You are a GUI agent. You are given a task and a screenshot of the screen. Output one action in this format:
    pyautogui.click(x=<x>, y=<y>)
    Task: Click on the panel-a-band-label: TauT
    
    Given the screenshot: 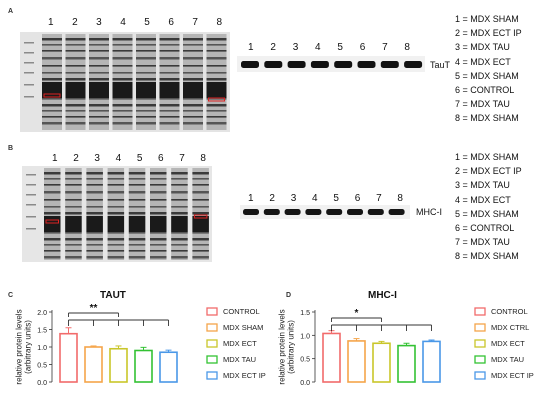 What is the action you would take?
    pyautogui.click(x=440, y=65)
    